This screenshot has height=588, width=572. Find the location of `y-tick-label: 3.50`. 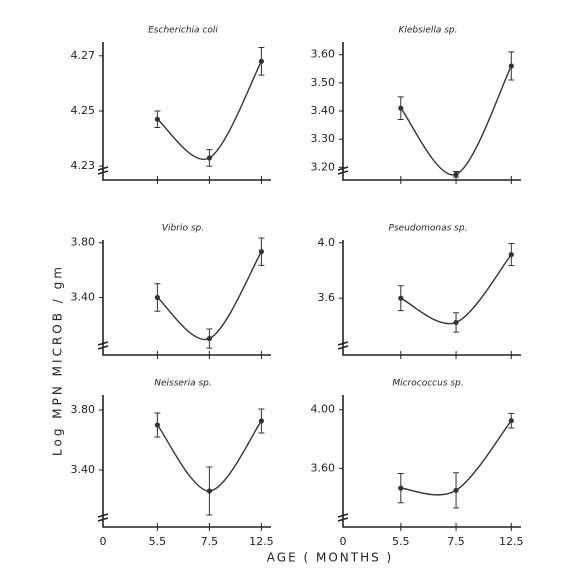

y-tick-label: 3.50 is located at coordinates (323, 82).